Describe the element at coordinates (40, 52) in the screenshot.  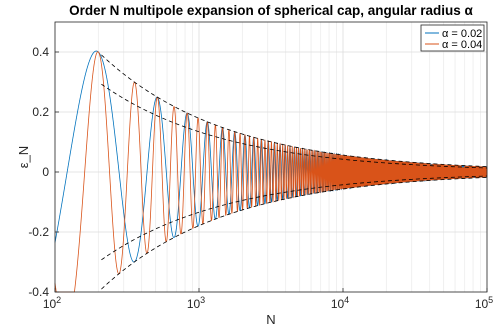
I see `y-tick-label: 0.4` at that location.